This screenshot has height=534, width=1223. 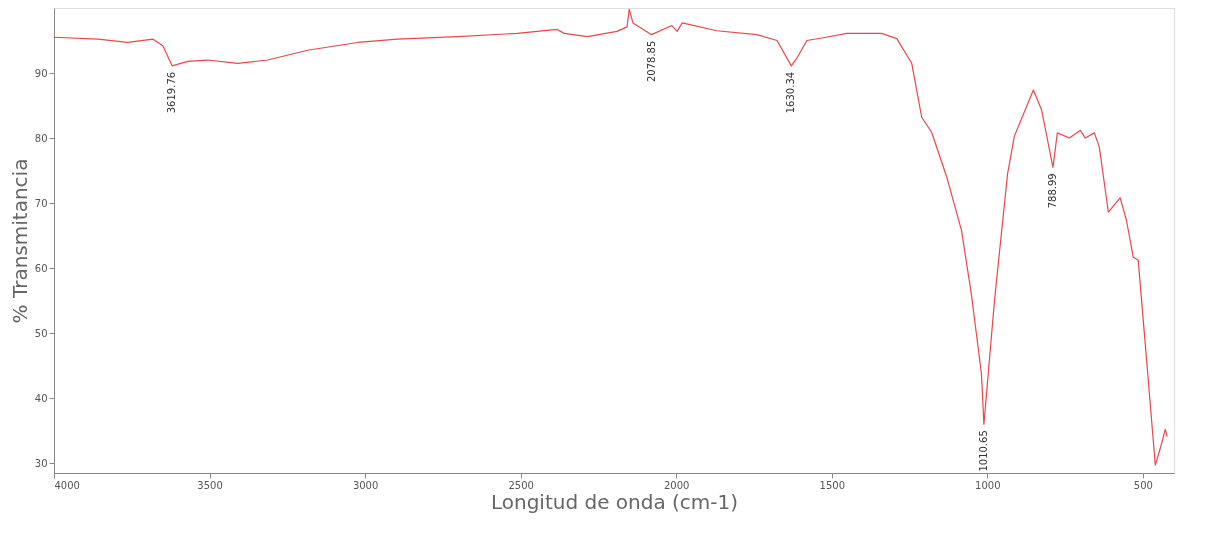 What do you see at coordinates (677, 485) in the screenshot?
I see `x-tick-label: 2000` at bounding box center [677, 485].